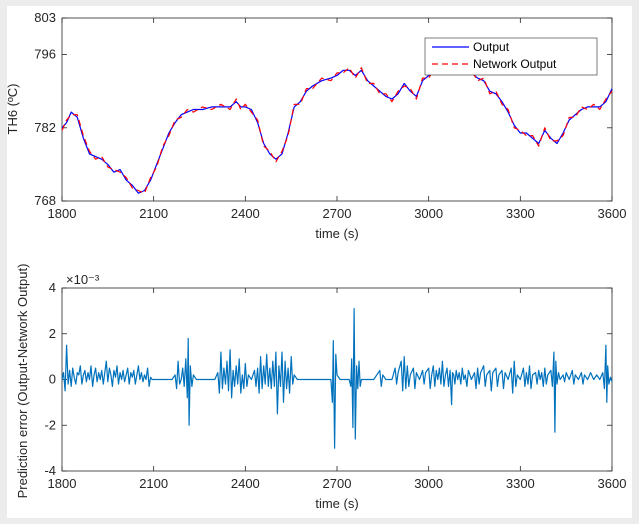  I want to click on y-axis-label-temperature: TH6 (ºC), so click(13, 109).